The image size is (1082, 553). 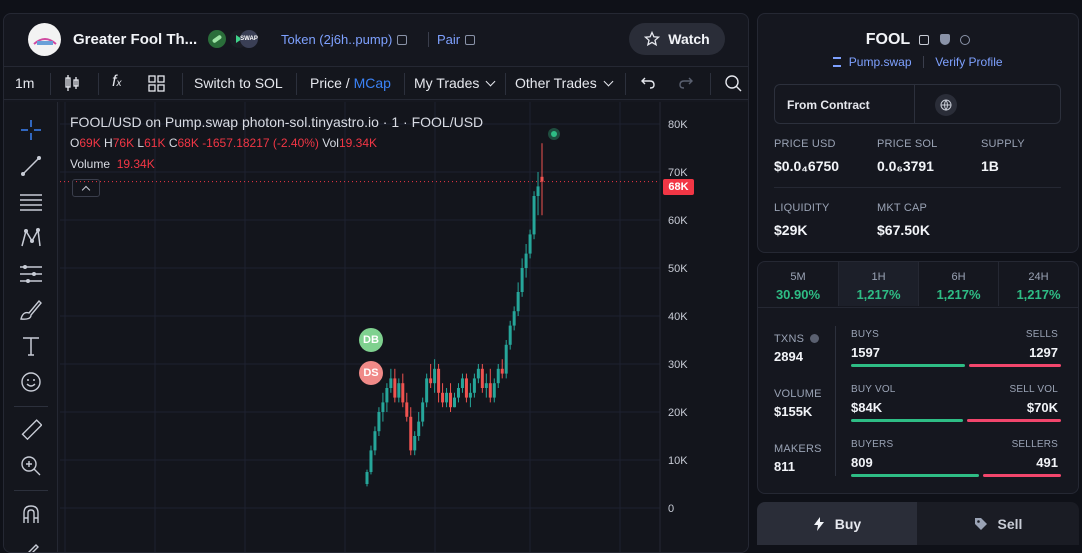 I want to click on mcap-option: MCap, so click(x=372, y=83).